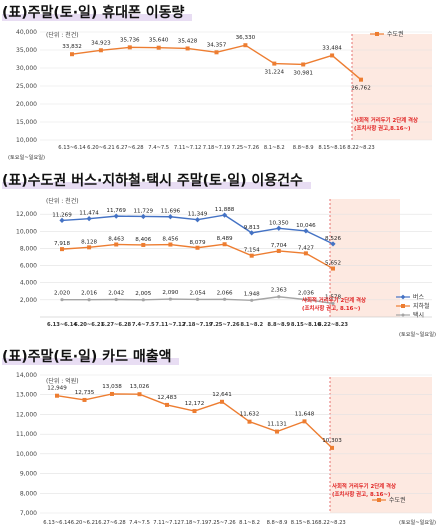 The height and width of the screenshot is (526, 438). I want to click on data-label: 8,406, so click(143, 240).